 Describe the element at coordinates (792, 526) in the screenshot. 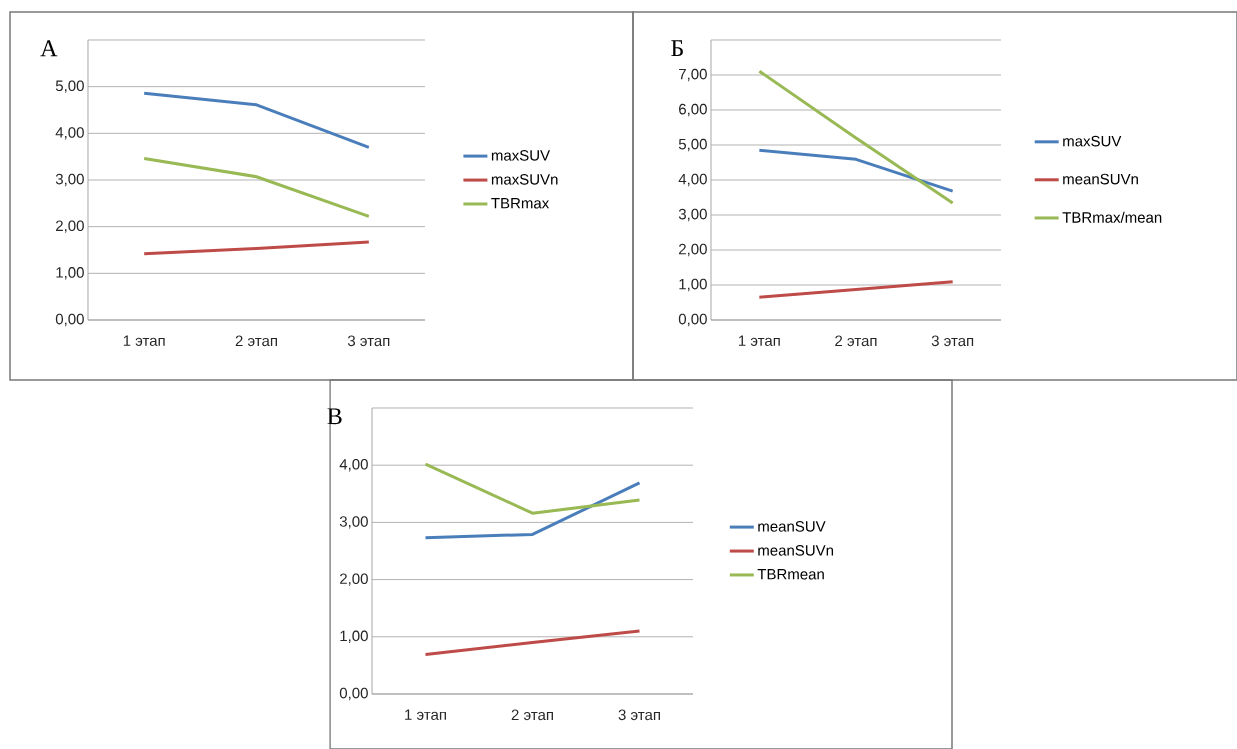

I see `legend-label: meanSUV` at that location.